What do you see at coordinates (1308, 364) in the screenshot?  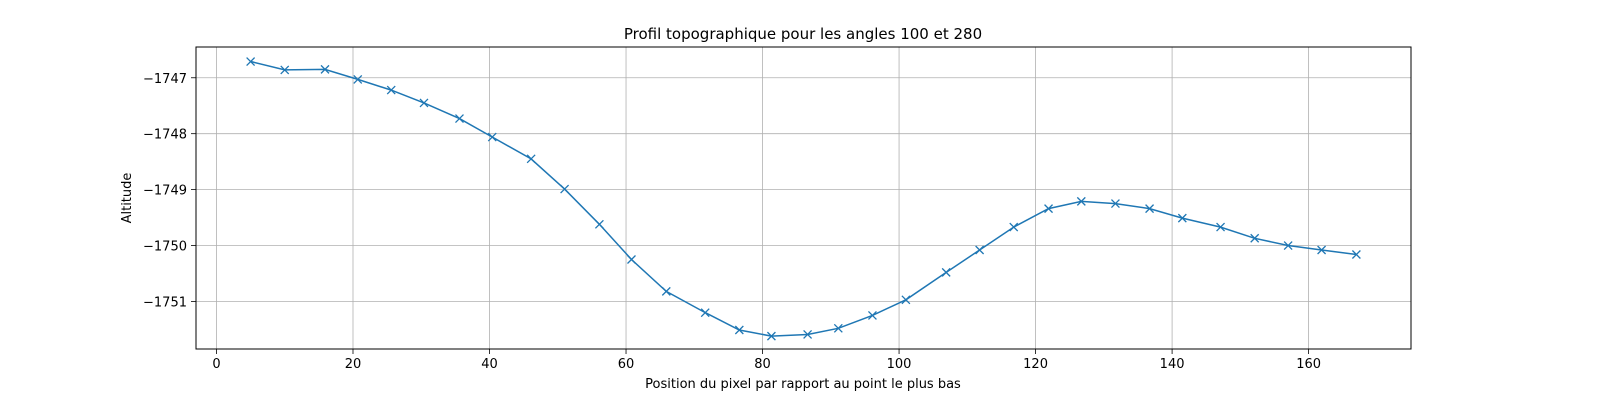 I see `x-tick-label: 160` at bounding box center [1308, 364].